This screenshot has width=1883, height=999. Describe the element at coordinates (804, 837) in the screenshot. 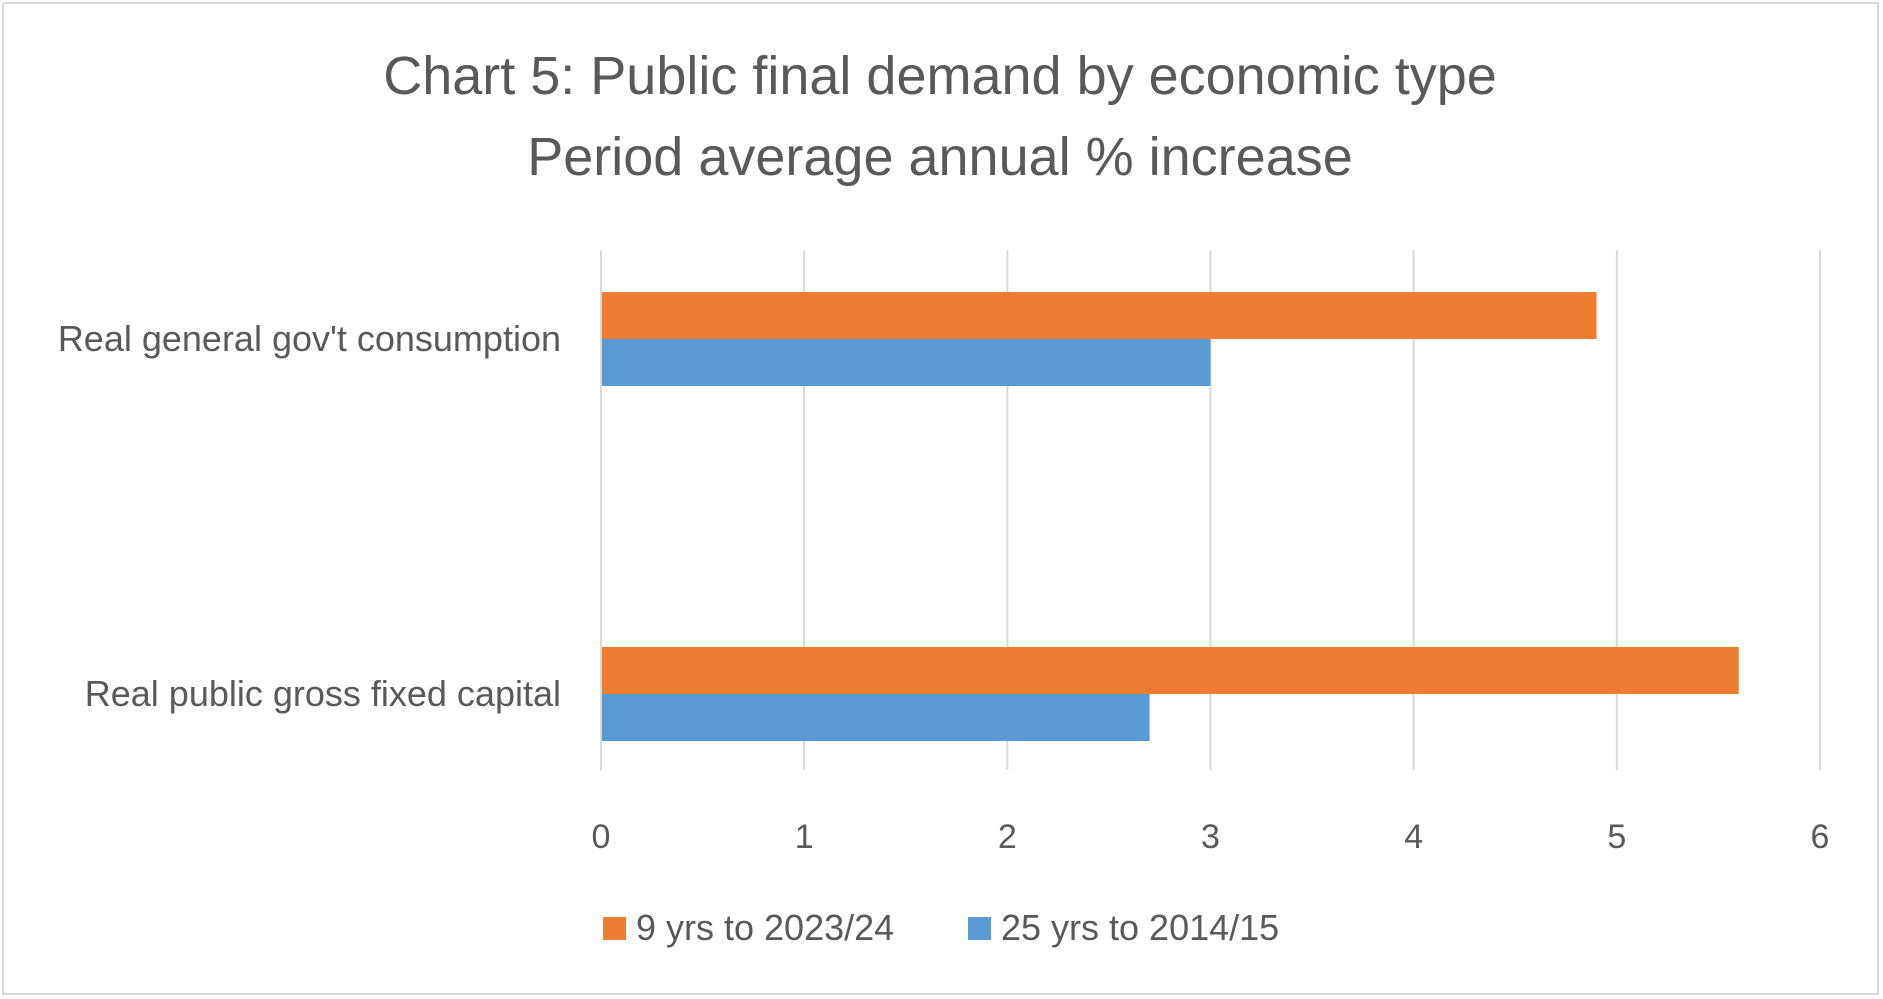

I see `x-tick-label-1: 1` at that location.